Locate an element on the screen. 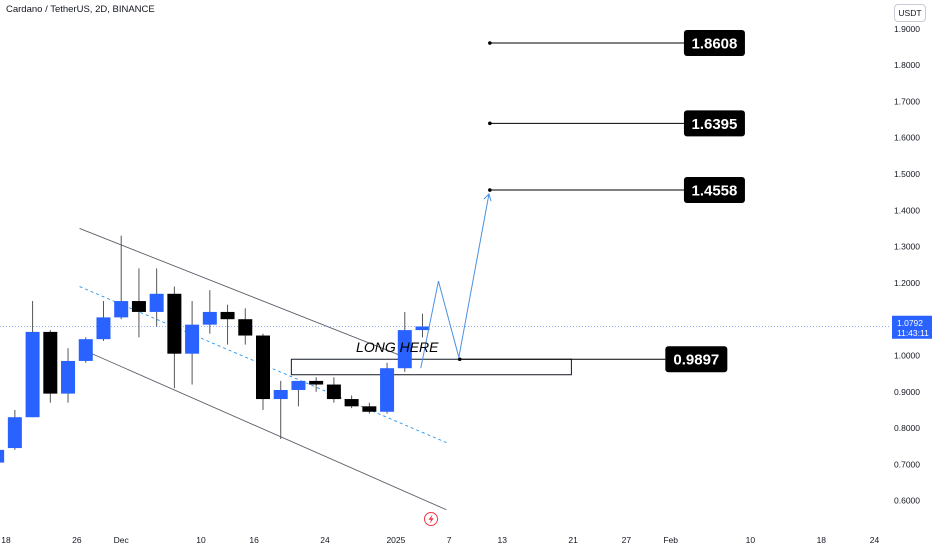 The image size is (932, 550). channel-upper-line is located at coordinates (263, 301).